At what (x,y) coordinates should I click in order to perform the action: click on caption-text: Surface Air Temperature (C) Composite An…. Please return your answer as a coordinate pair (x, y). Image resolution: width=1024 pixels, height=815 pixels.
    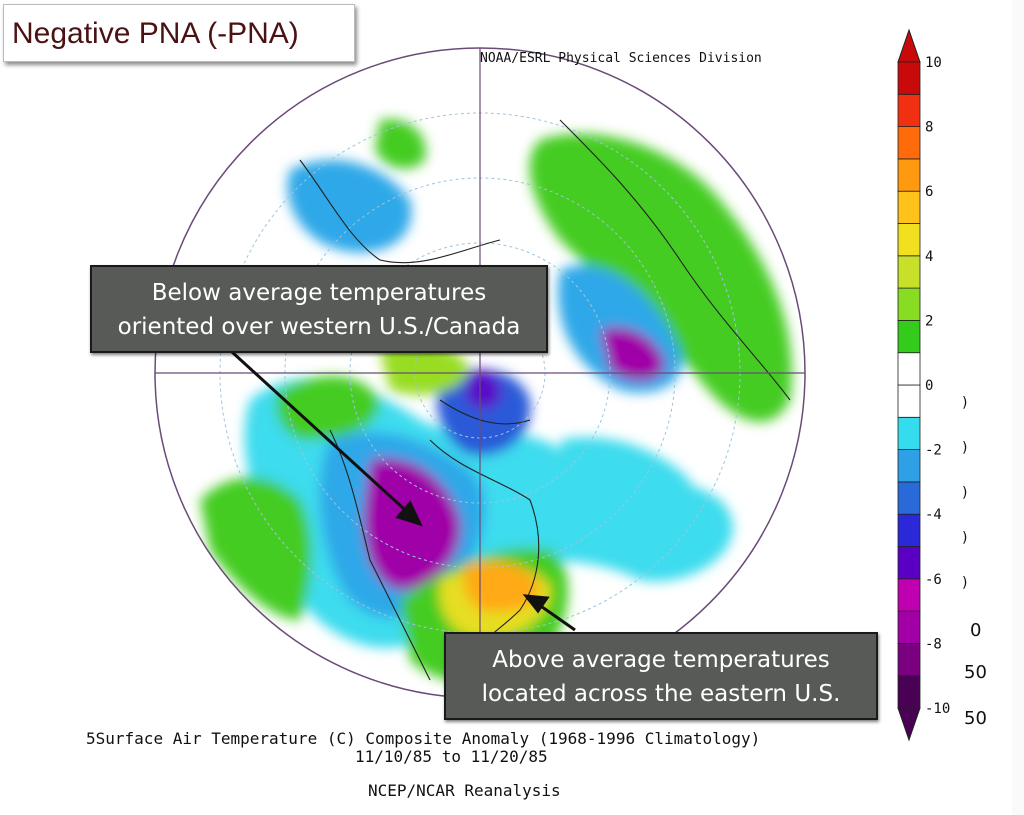
    Looking at the image, I should click on (428, 738).